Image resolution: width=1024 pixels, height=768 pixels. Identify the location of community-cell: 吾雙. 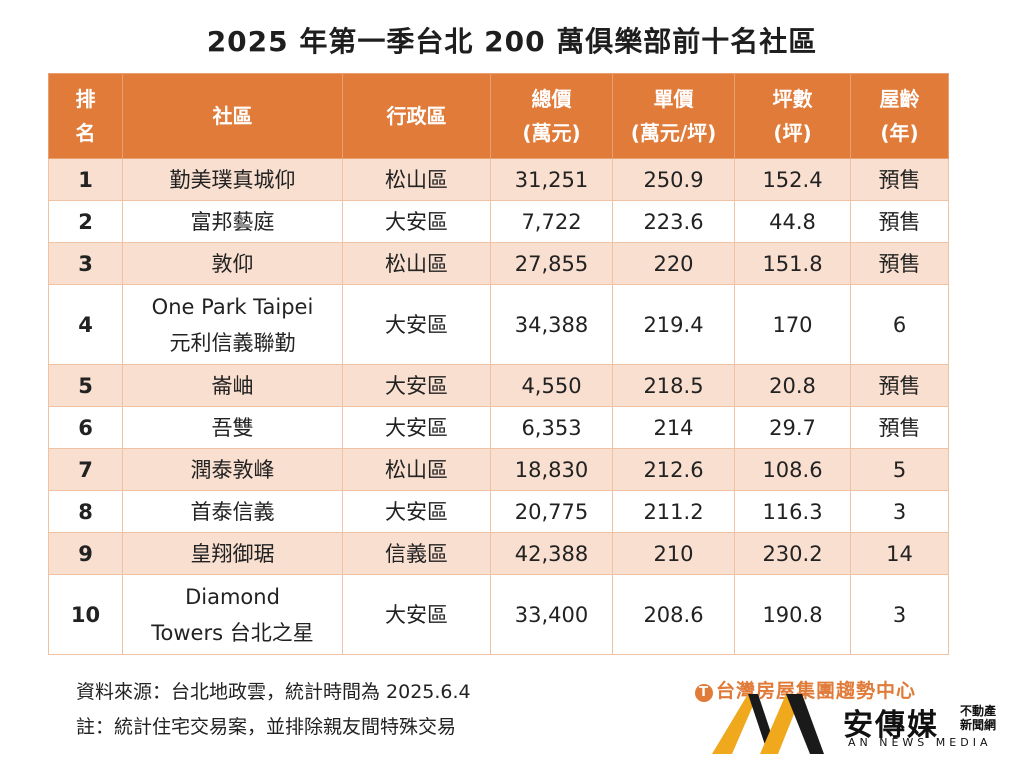
(232, 427).